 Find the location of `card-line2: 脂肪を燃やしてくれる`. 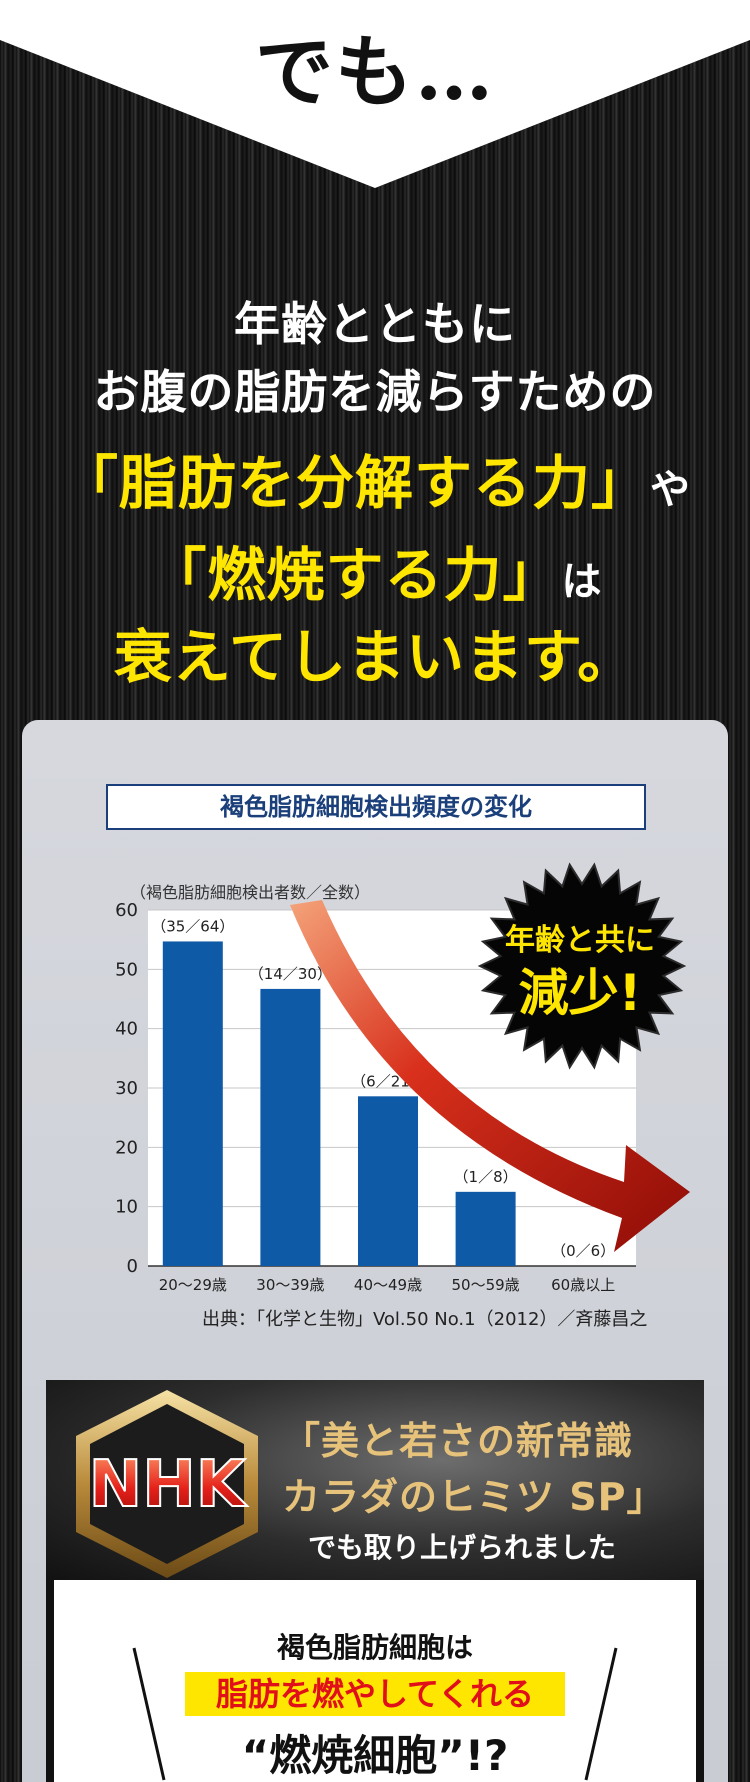

card-line2: 脂肪を燃やしてくれる is located at coordinates (375, 1694).